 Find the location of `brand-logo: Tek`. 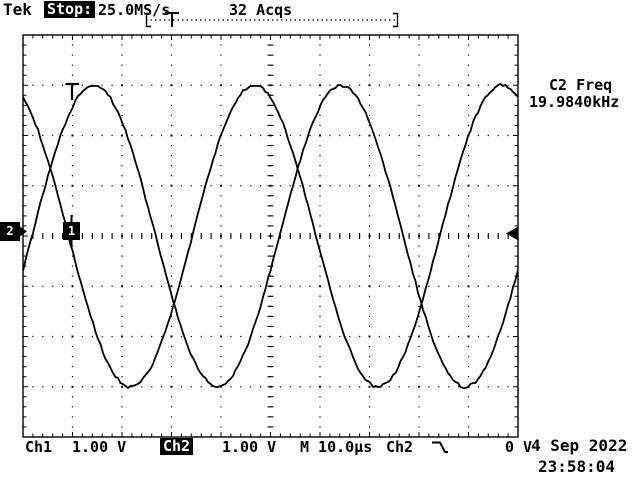

brand-logo: Tek is located at coordinates (17, 9).